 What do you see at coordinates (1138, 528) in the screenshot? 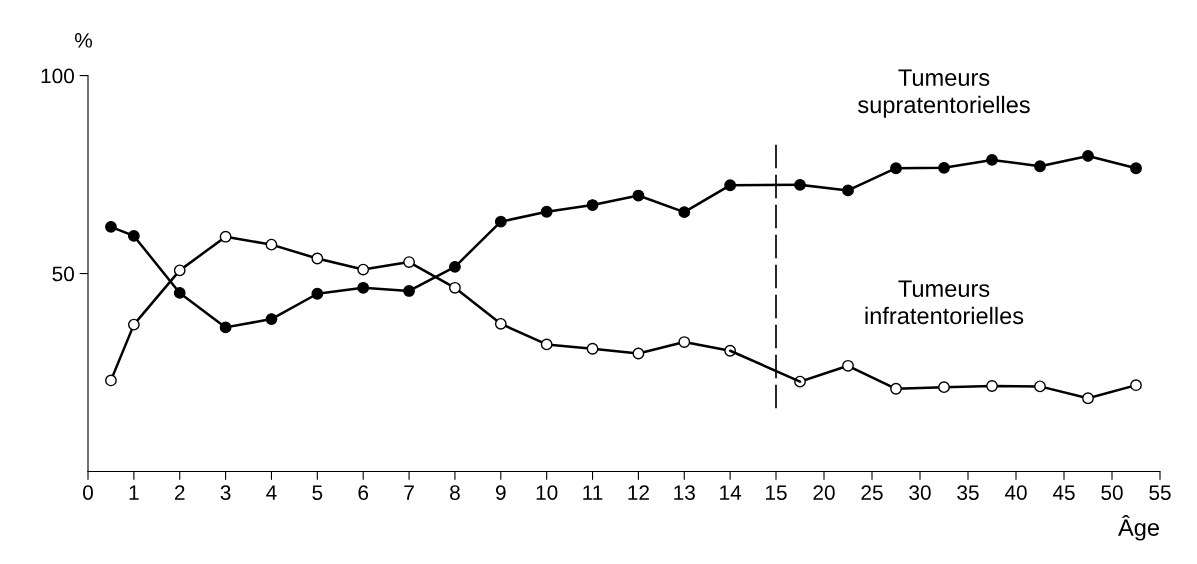
I see `x-axis-title: Âge` at bounding box center [1138, 528].